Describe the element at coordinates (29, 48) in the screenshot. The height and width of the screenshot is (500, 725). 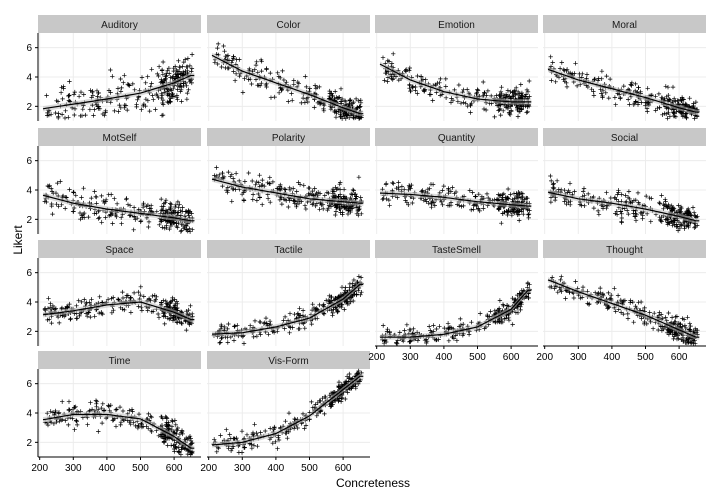
I see `y-tick-label: 6` at that location.